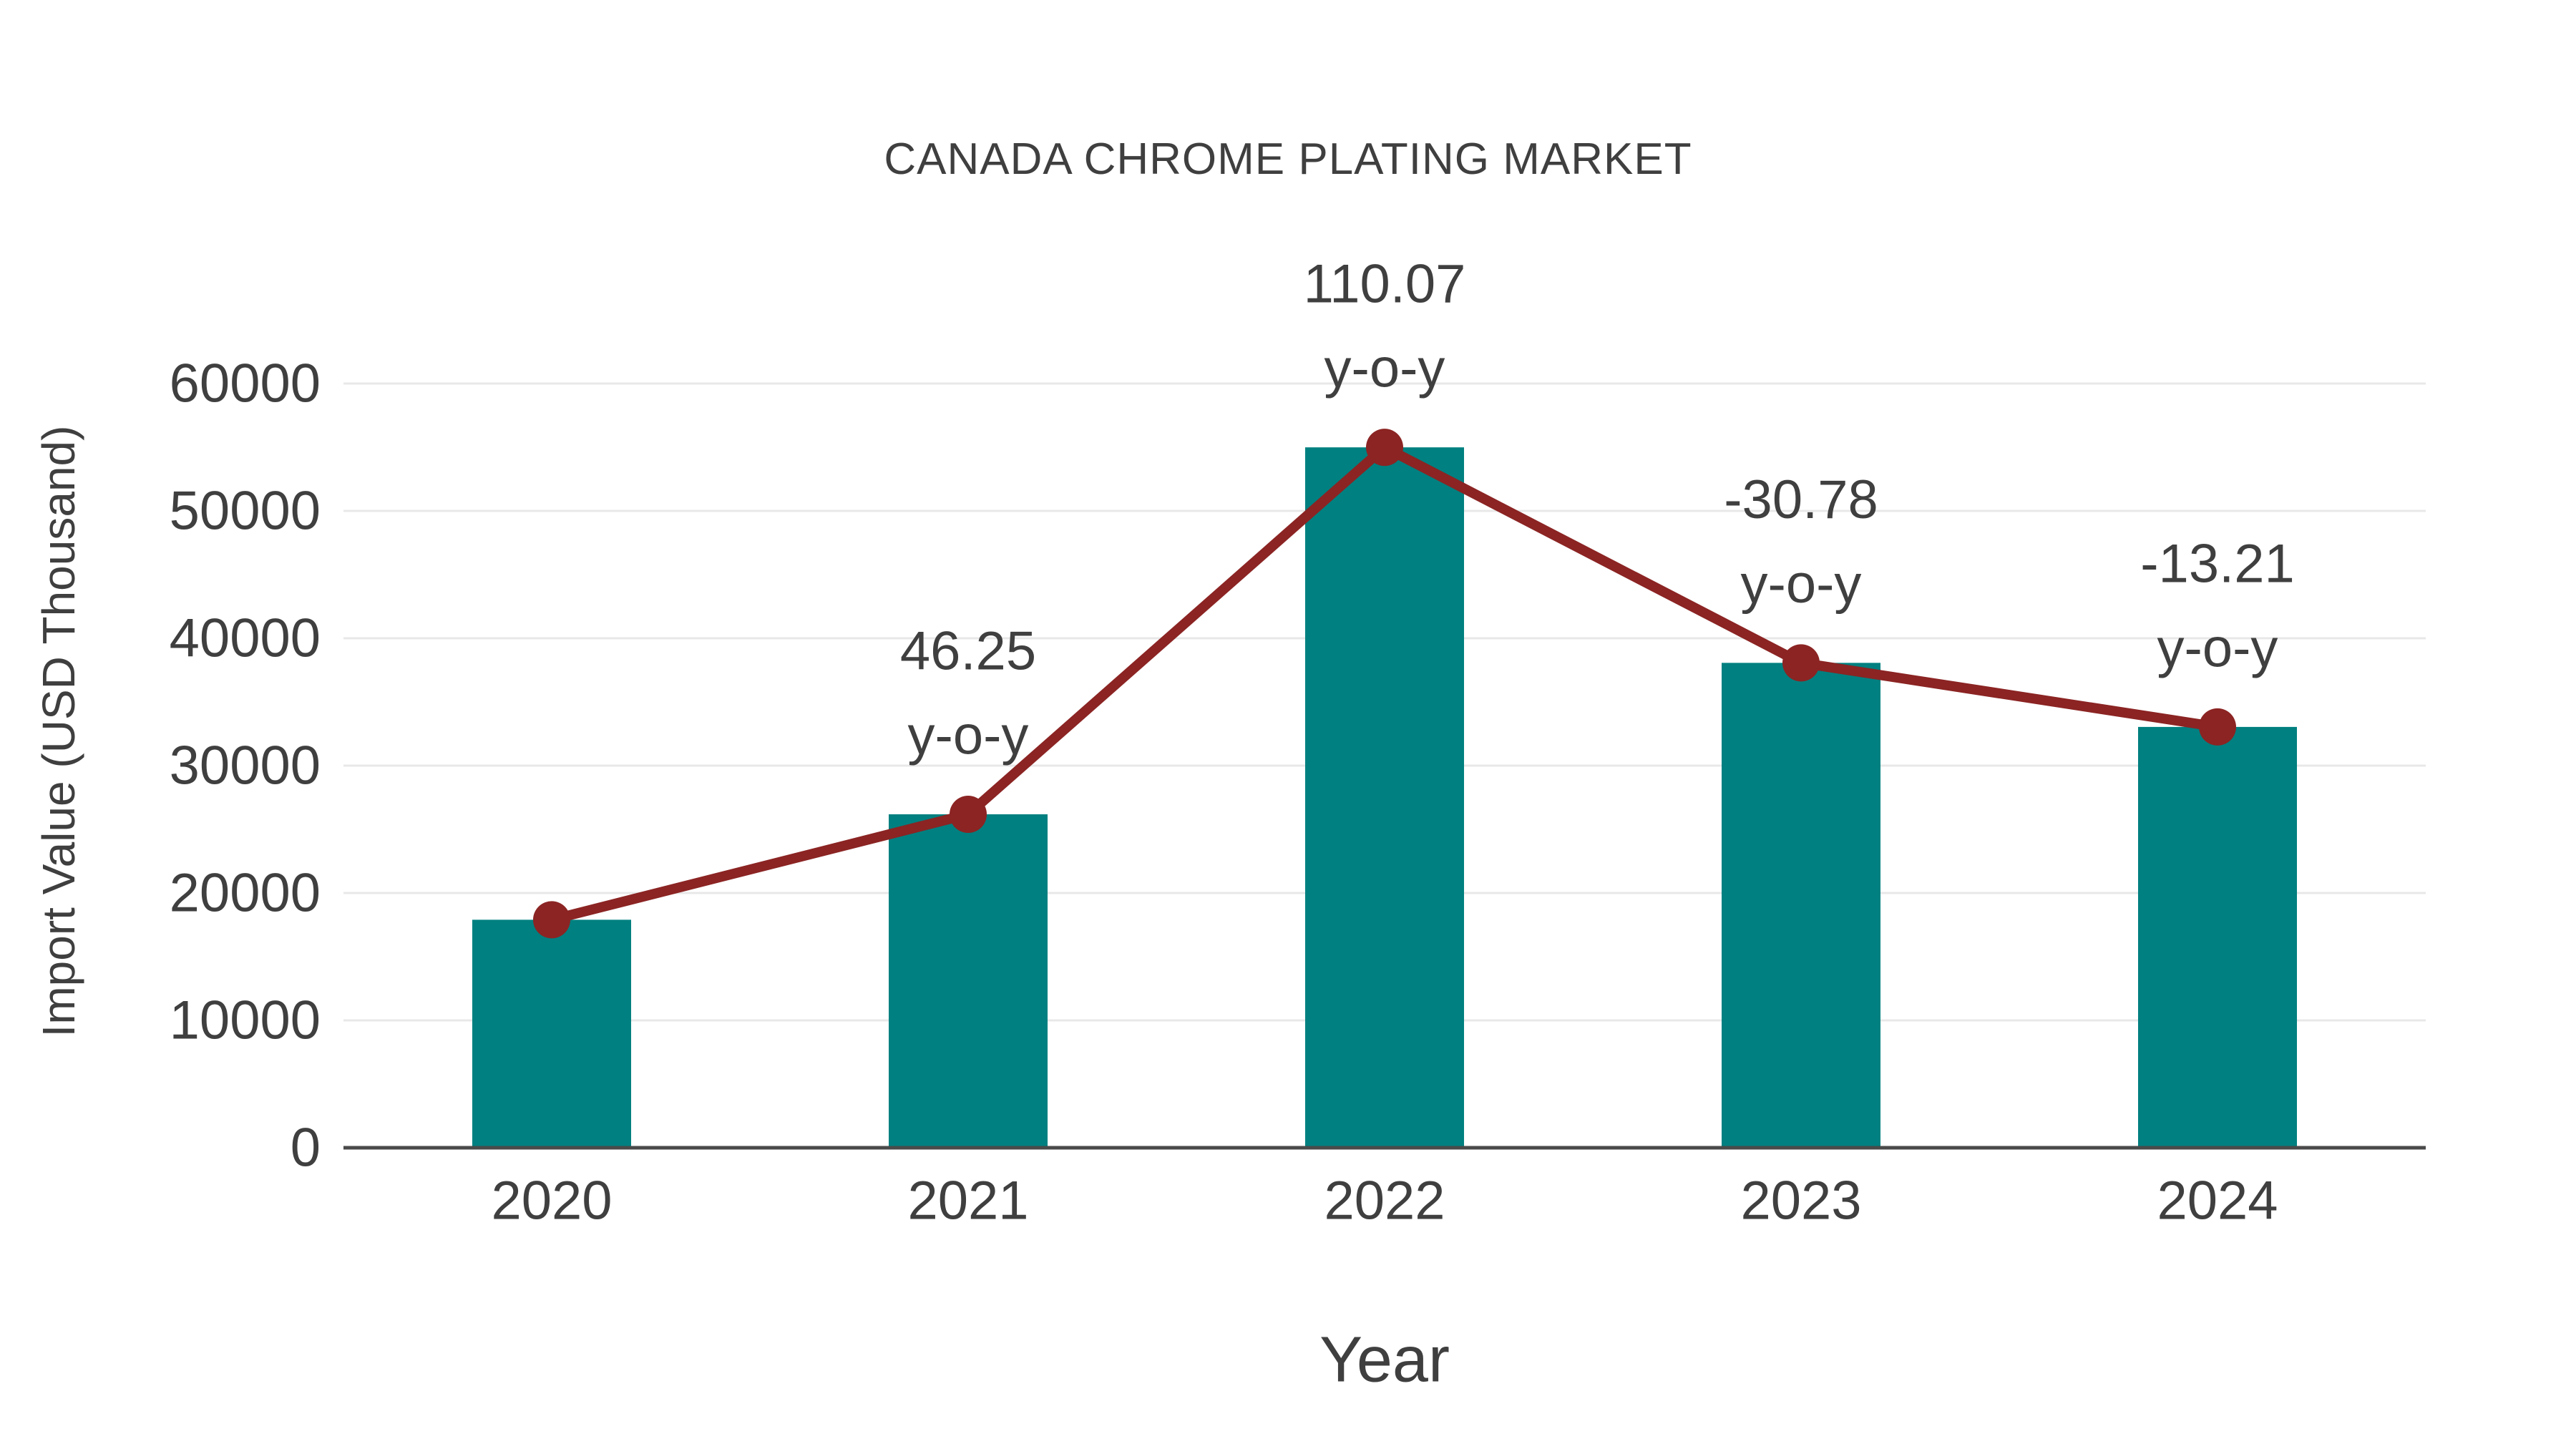 The height and width of the screenshot is (1449, 2576). Describe the element at coordinates (968, 735) in the screenshot. I see `annotation-unit-2021: y-o-y` at that location.